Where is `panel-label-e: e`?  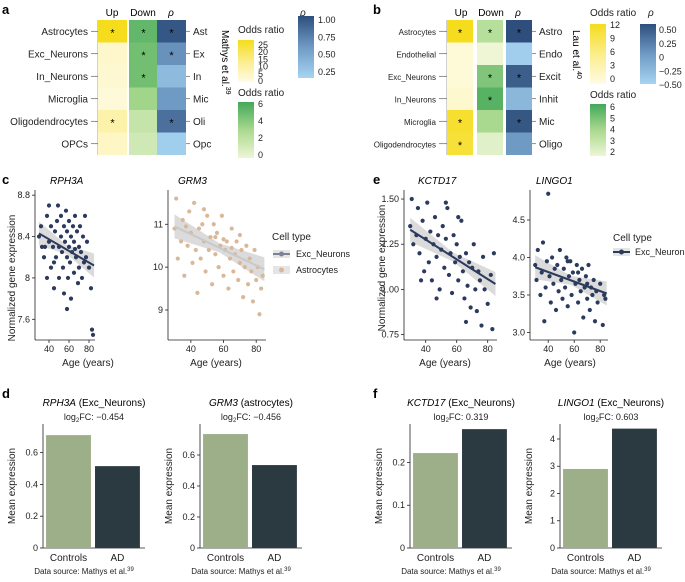 panel-label-e: e is located at coordinates (376, 179).